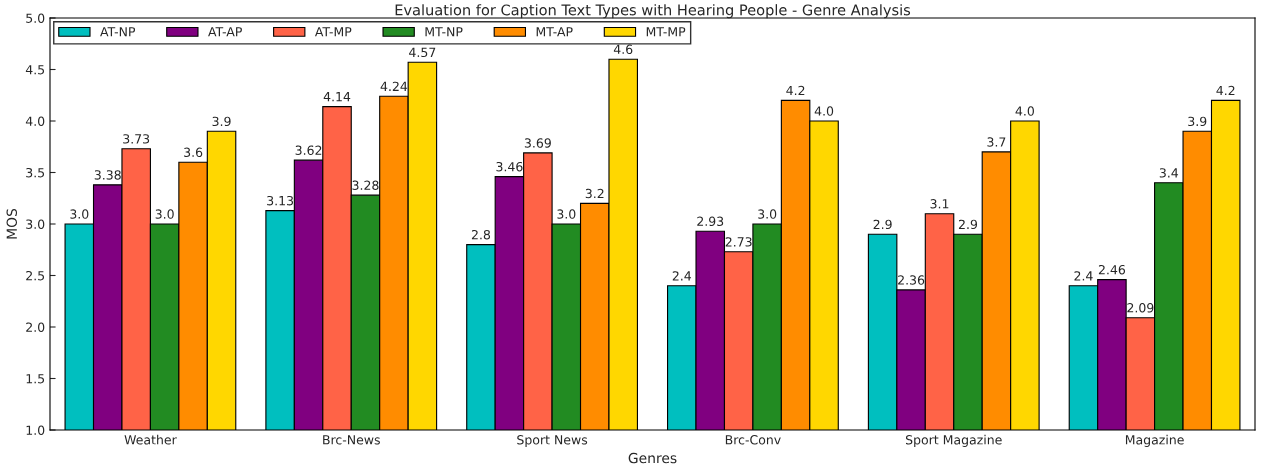 The height and width of the screenshot is (472, 1275). I want to click on x-tick-label: Weather, so click(150, 439).